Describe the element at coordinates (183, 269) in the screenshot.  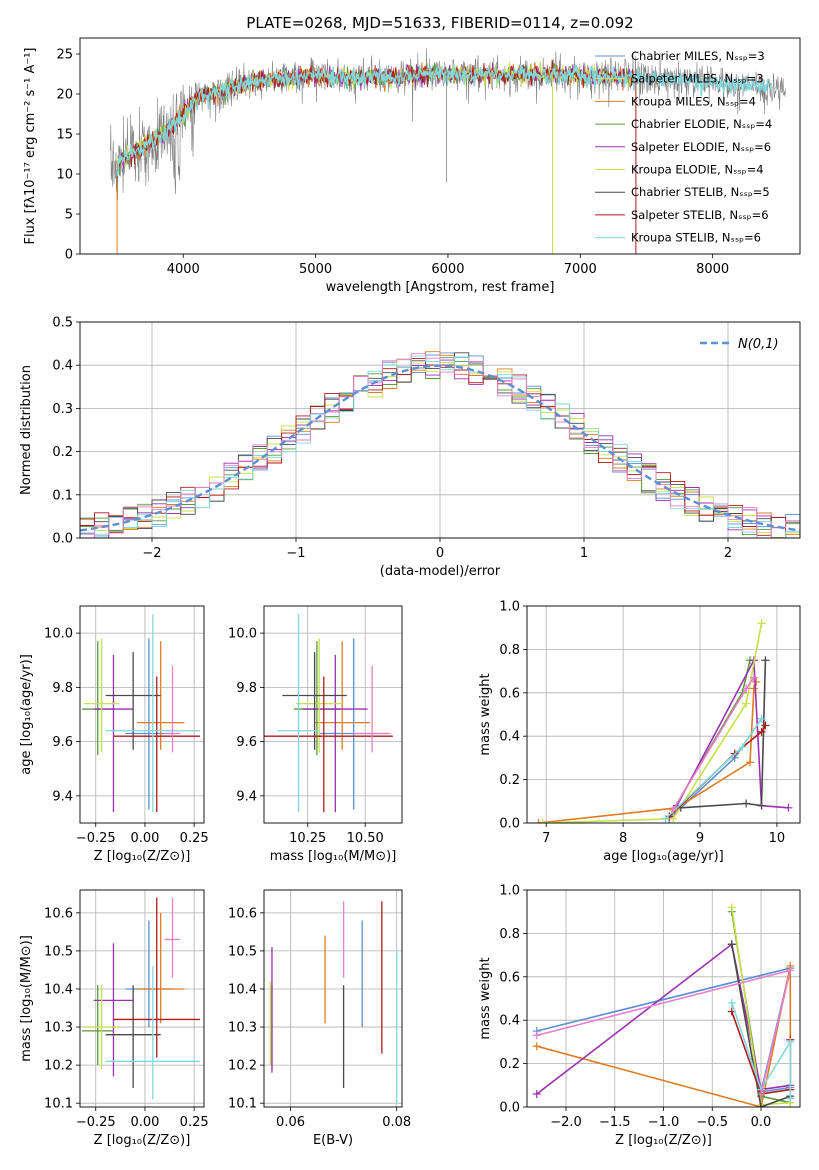
I see `x-tick-label: 4000` at that location.